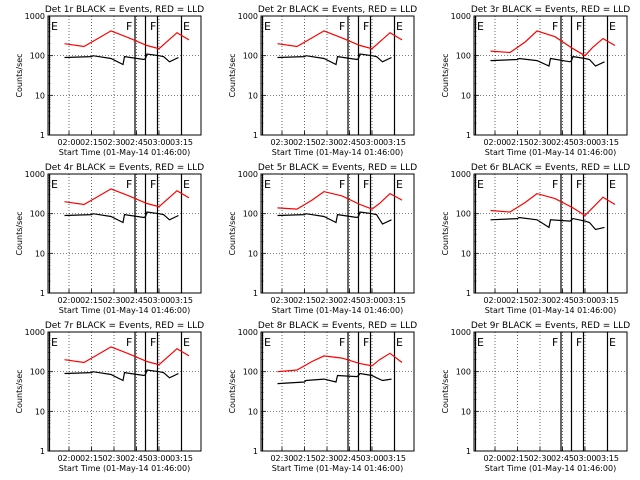 This screenshot has width=640, height=480. I want to click on chart-title: Det 3r BLACK = Events, RED = LLD, so click(550, 10).